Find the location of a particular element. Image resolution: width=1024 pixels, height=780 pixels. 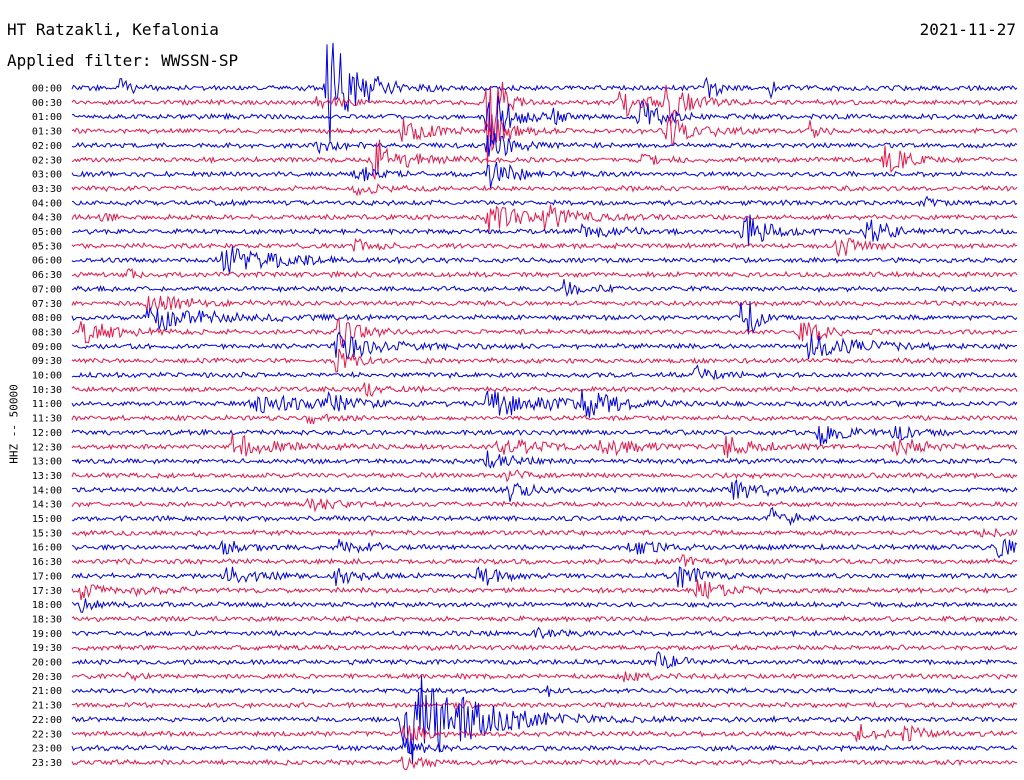

time-label-2230: 22:30 is located at coordinates (47, 734).